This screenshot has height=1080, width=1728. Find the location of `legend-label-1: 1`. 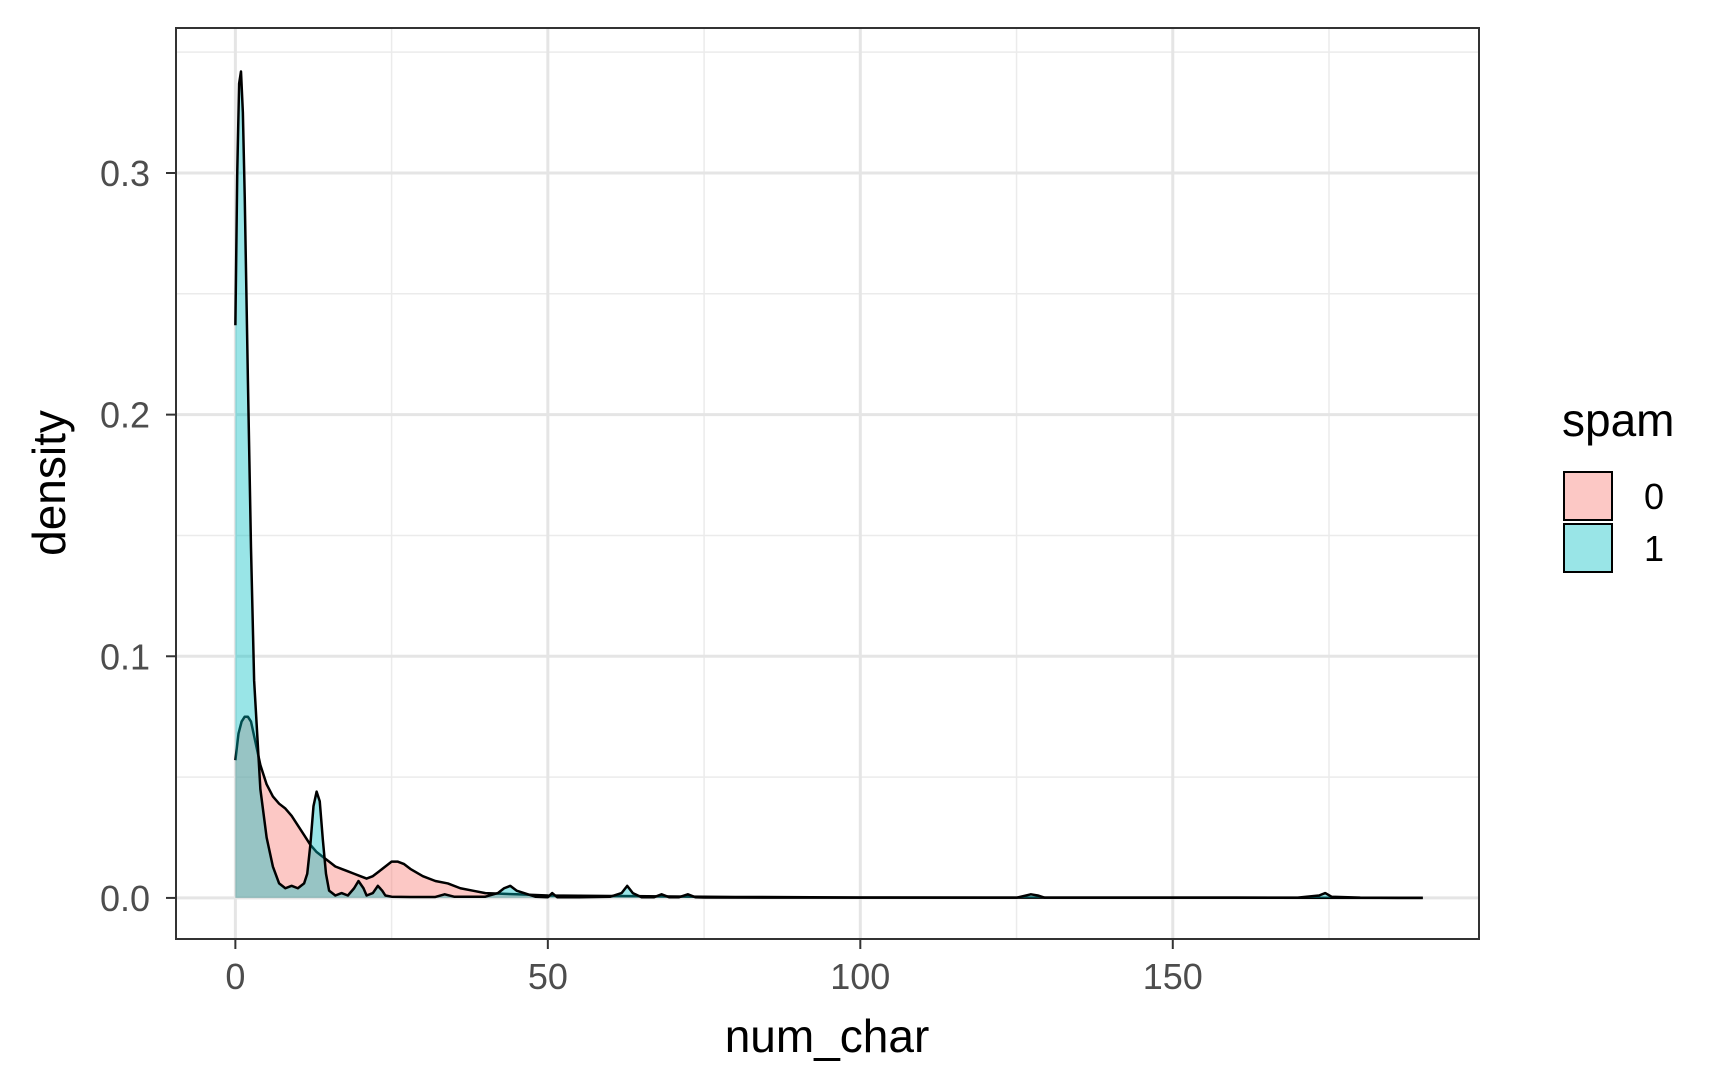

legend-label-1: 1 is located at coordinates (1654, 548).